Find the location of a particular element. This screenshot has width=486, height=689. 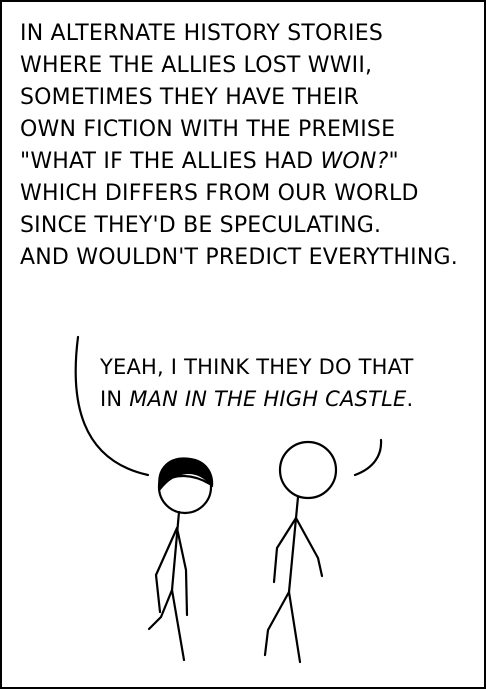

left-character is located at coordinates (180, 559).